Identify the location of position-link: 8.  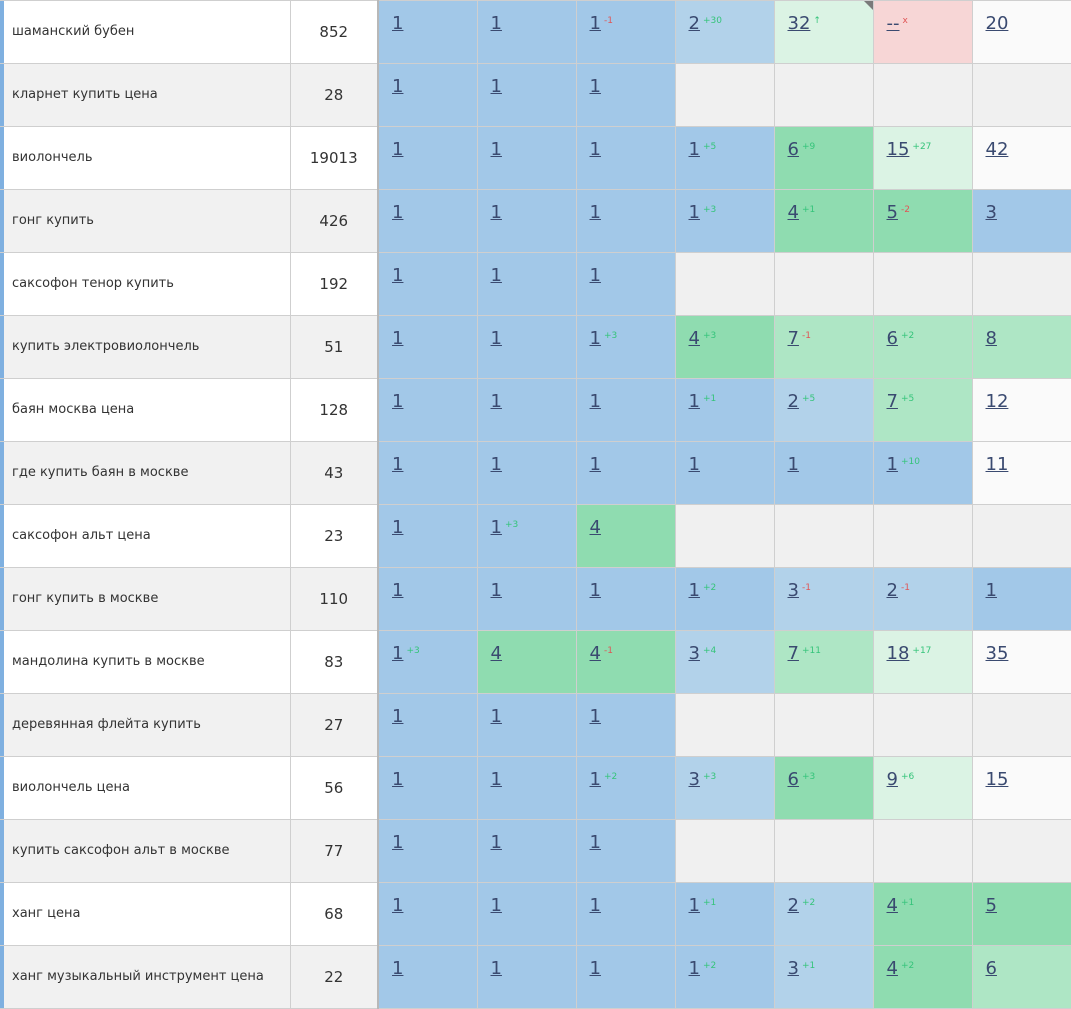
(991, 338).